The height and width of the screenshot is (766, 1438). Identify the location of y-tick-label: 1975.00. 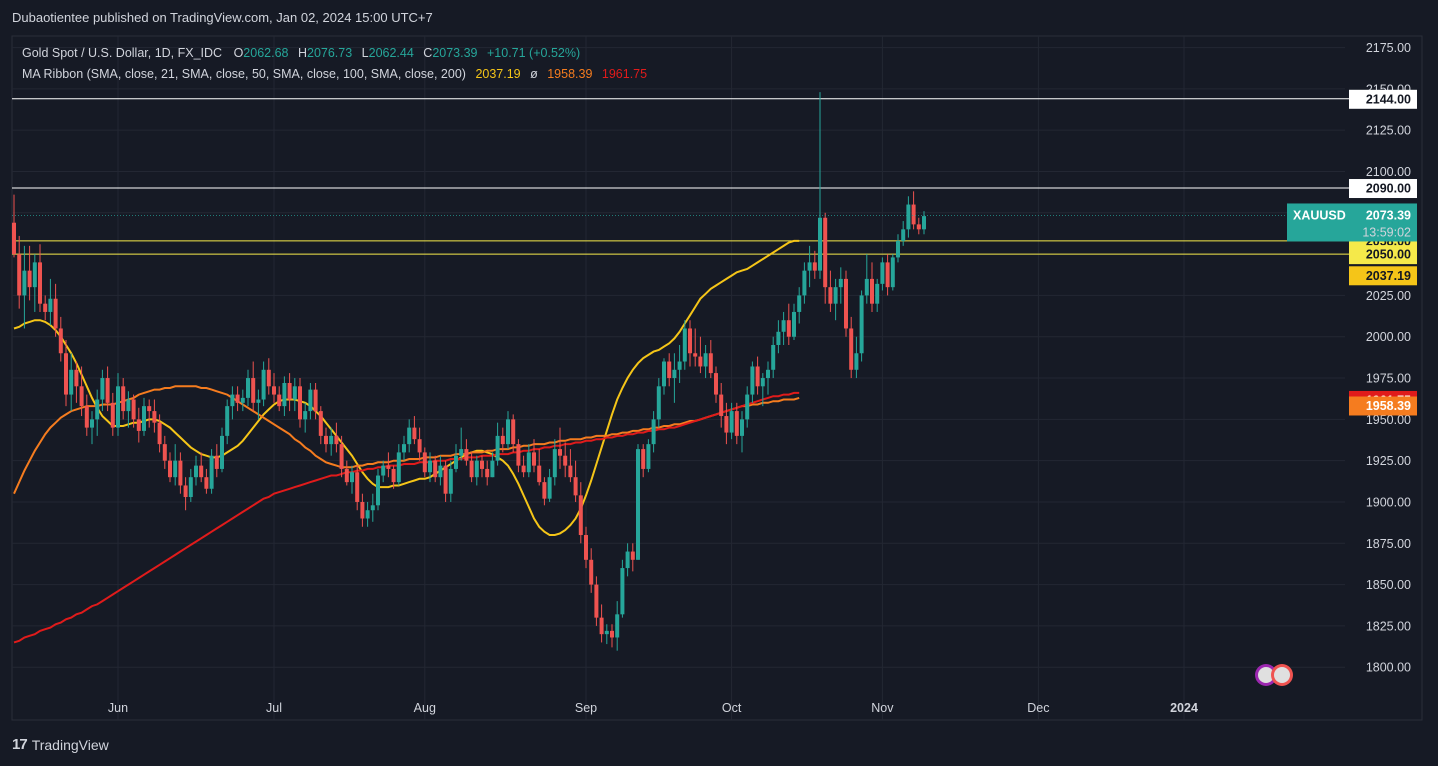
(1388, 379).